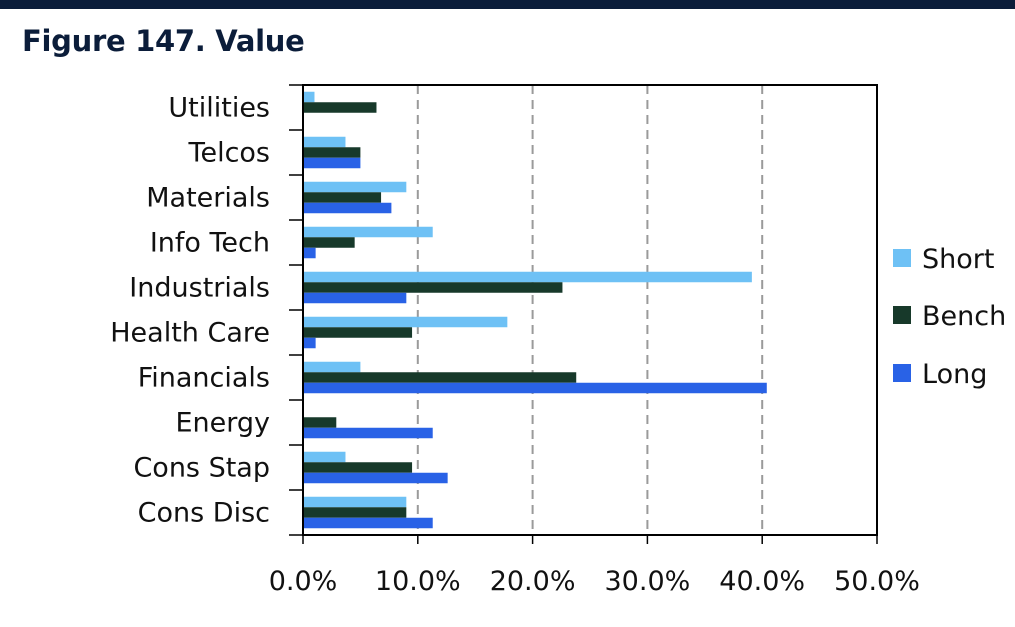 This screenshot has width=1015, height=627. Describe the element at coordinates (219, 108) in the screenshot. I see `category-label: Utilities` at that location.